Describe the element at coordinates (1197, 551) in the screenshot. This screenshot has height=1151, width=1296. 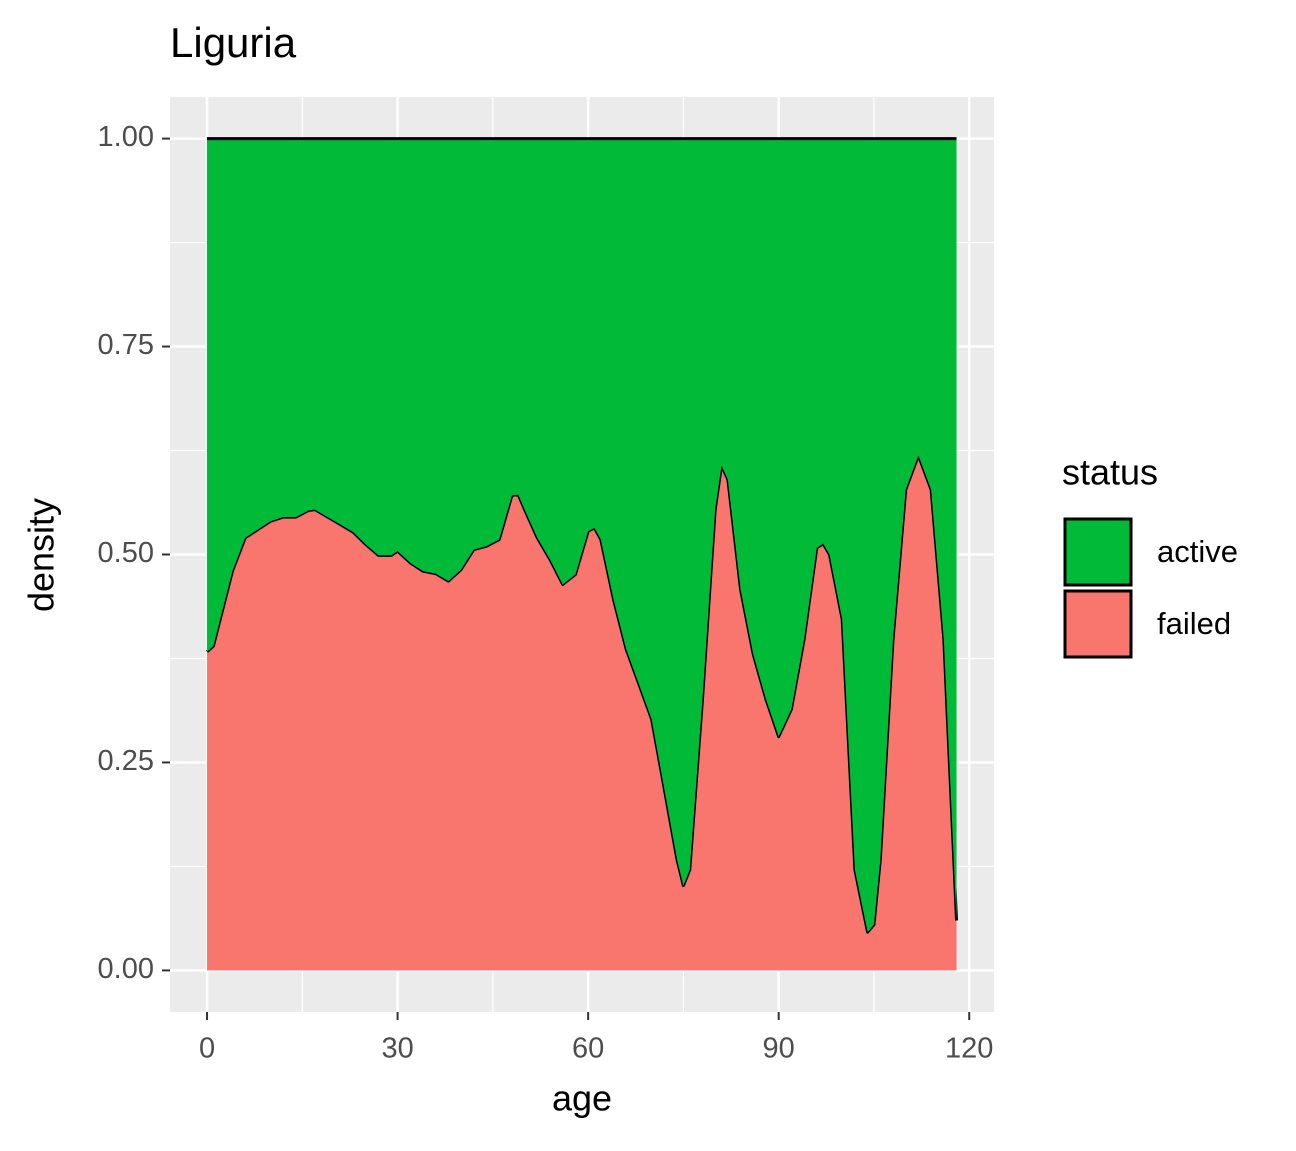
I see `legend-label: active` at that location.